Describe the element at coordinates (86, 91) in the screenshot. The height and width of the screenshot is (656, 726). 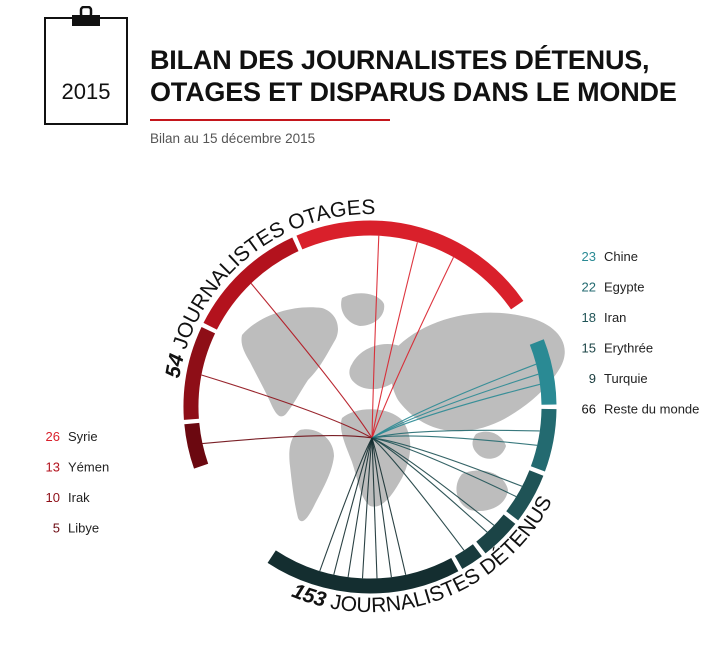
I see `year-label: 2015` at that location.